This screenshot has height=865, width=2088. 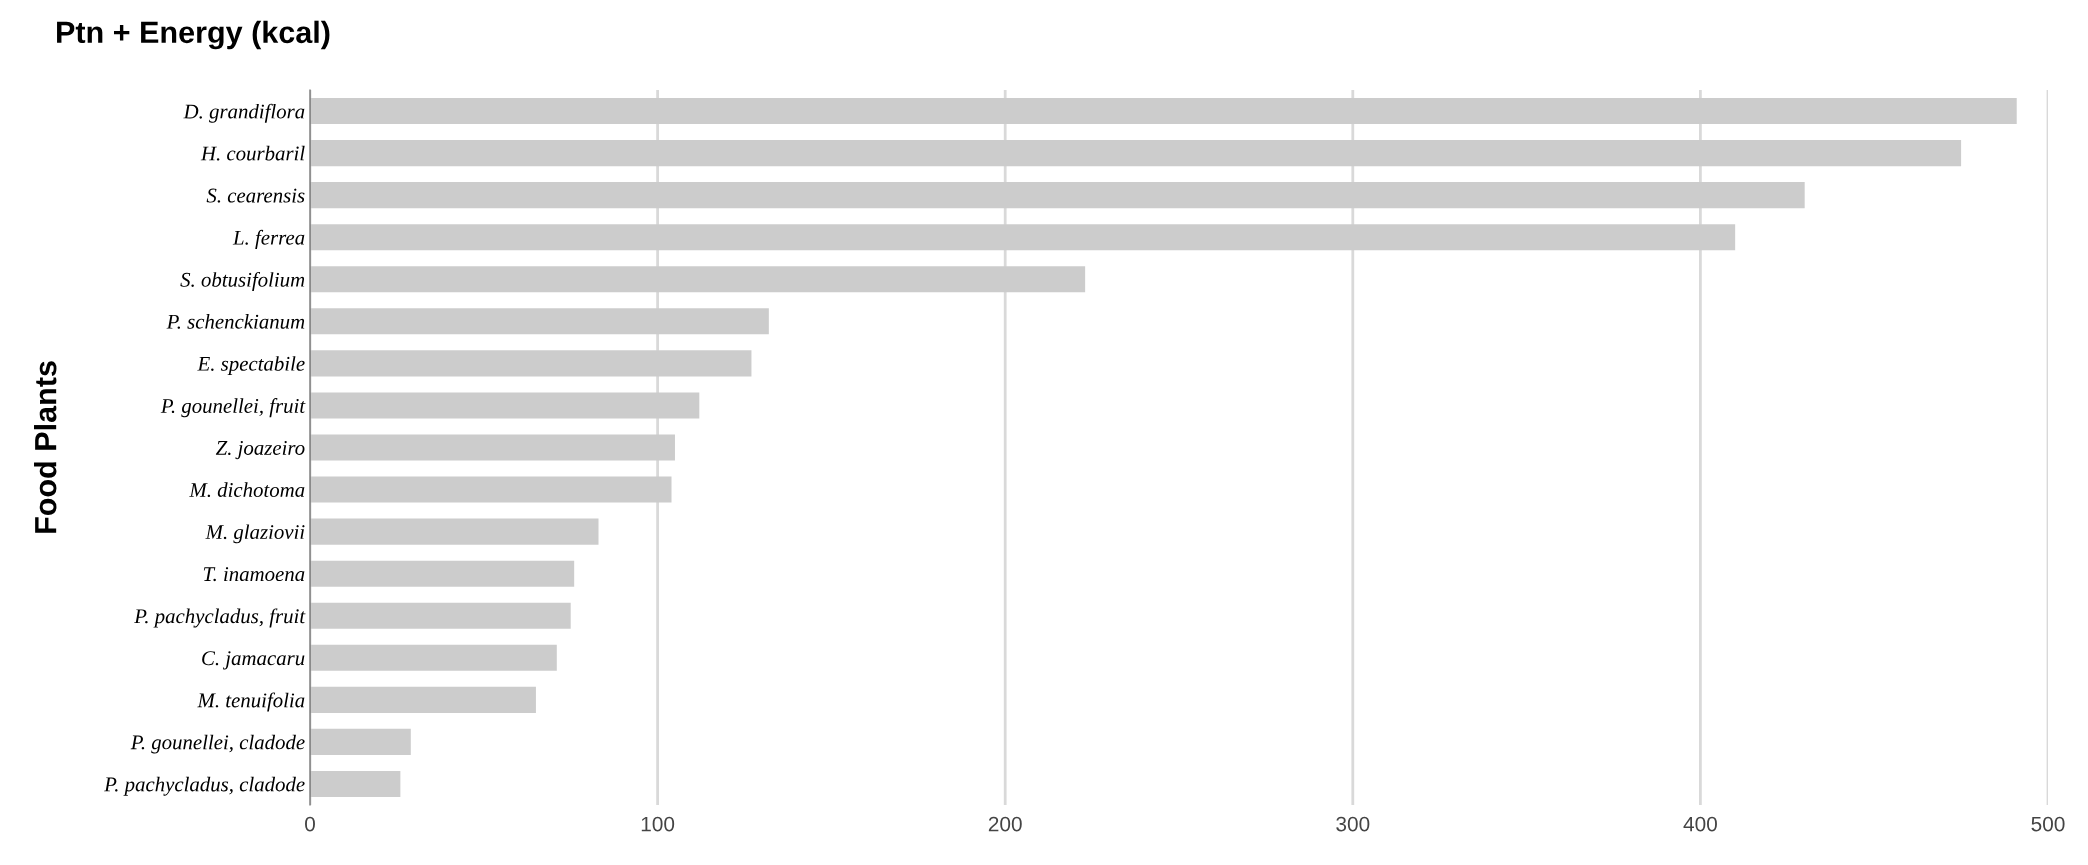 I want to click on y-tick-label: D. grandiflora, so click(x=244, y=113).